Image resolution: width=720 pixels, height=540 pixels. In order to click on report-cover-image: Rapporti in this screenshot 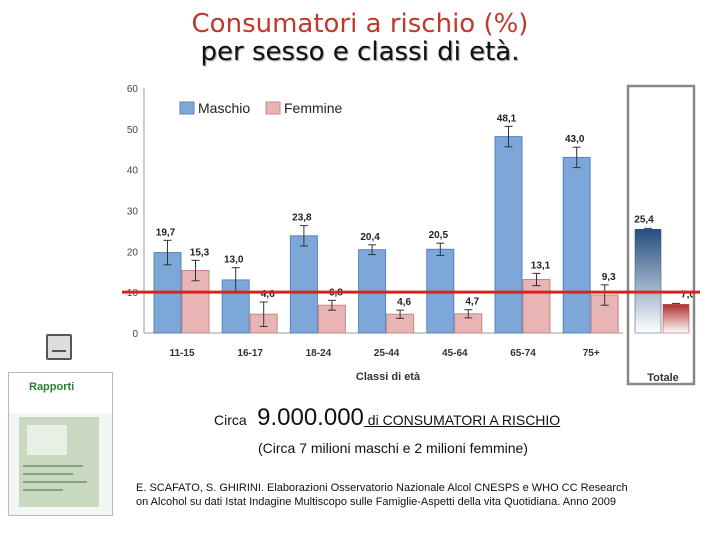, I will do `click(60, 444)`.